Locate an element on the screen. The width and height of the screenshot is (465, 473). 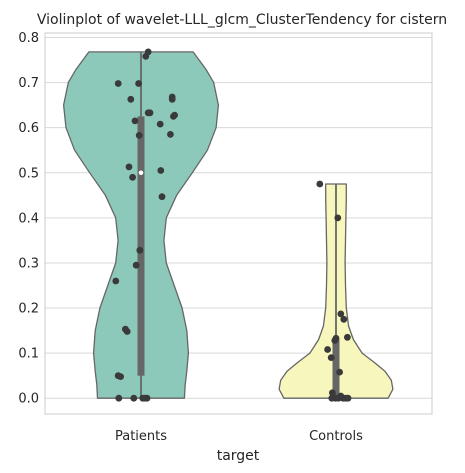
y-tick-label: 0.2 is located at coordinates (28, 309).